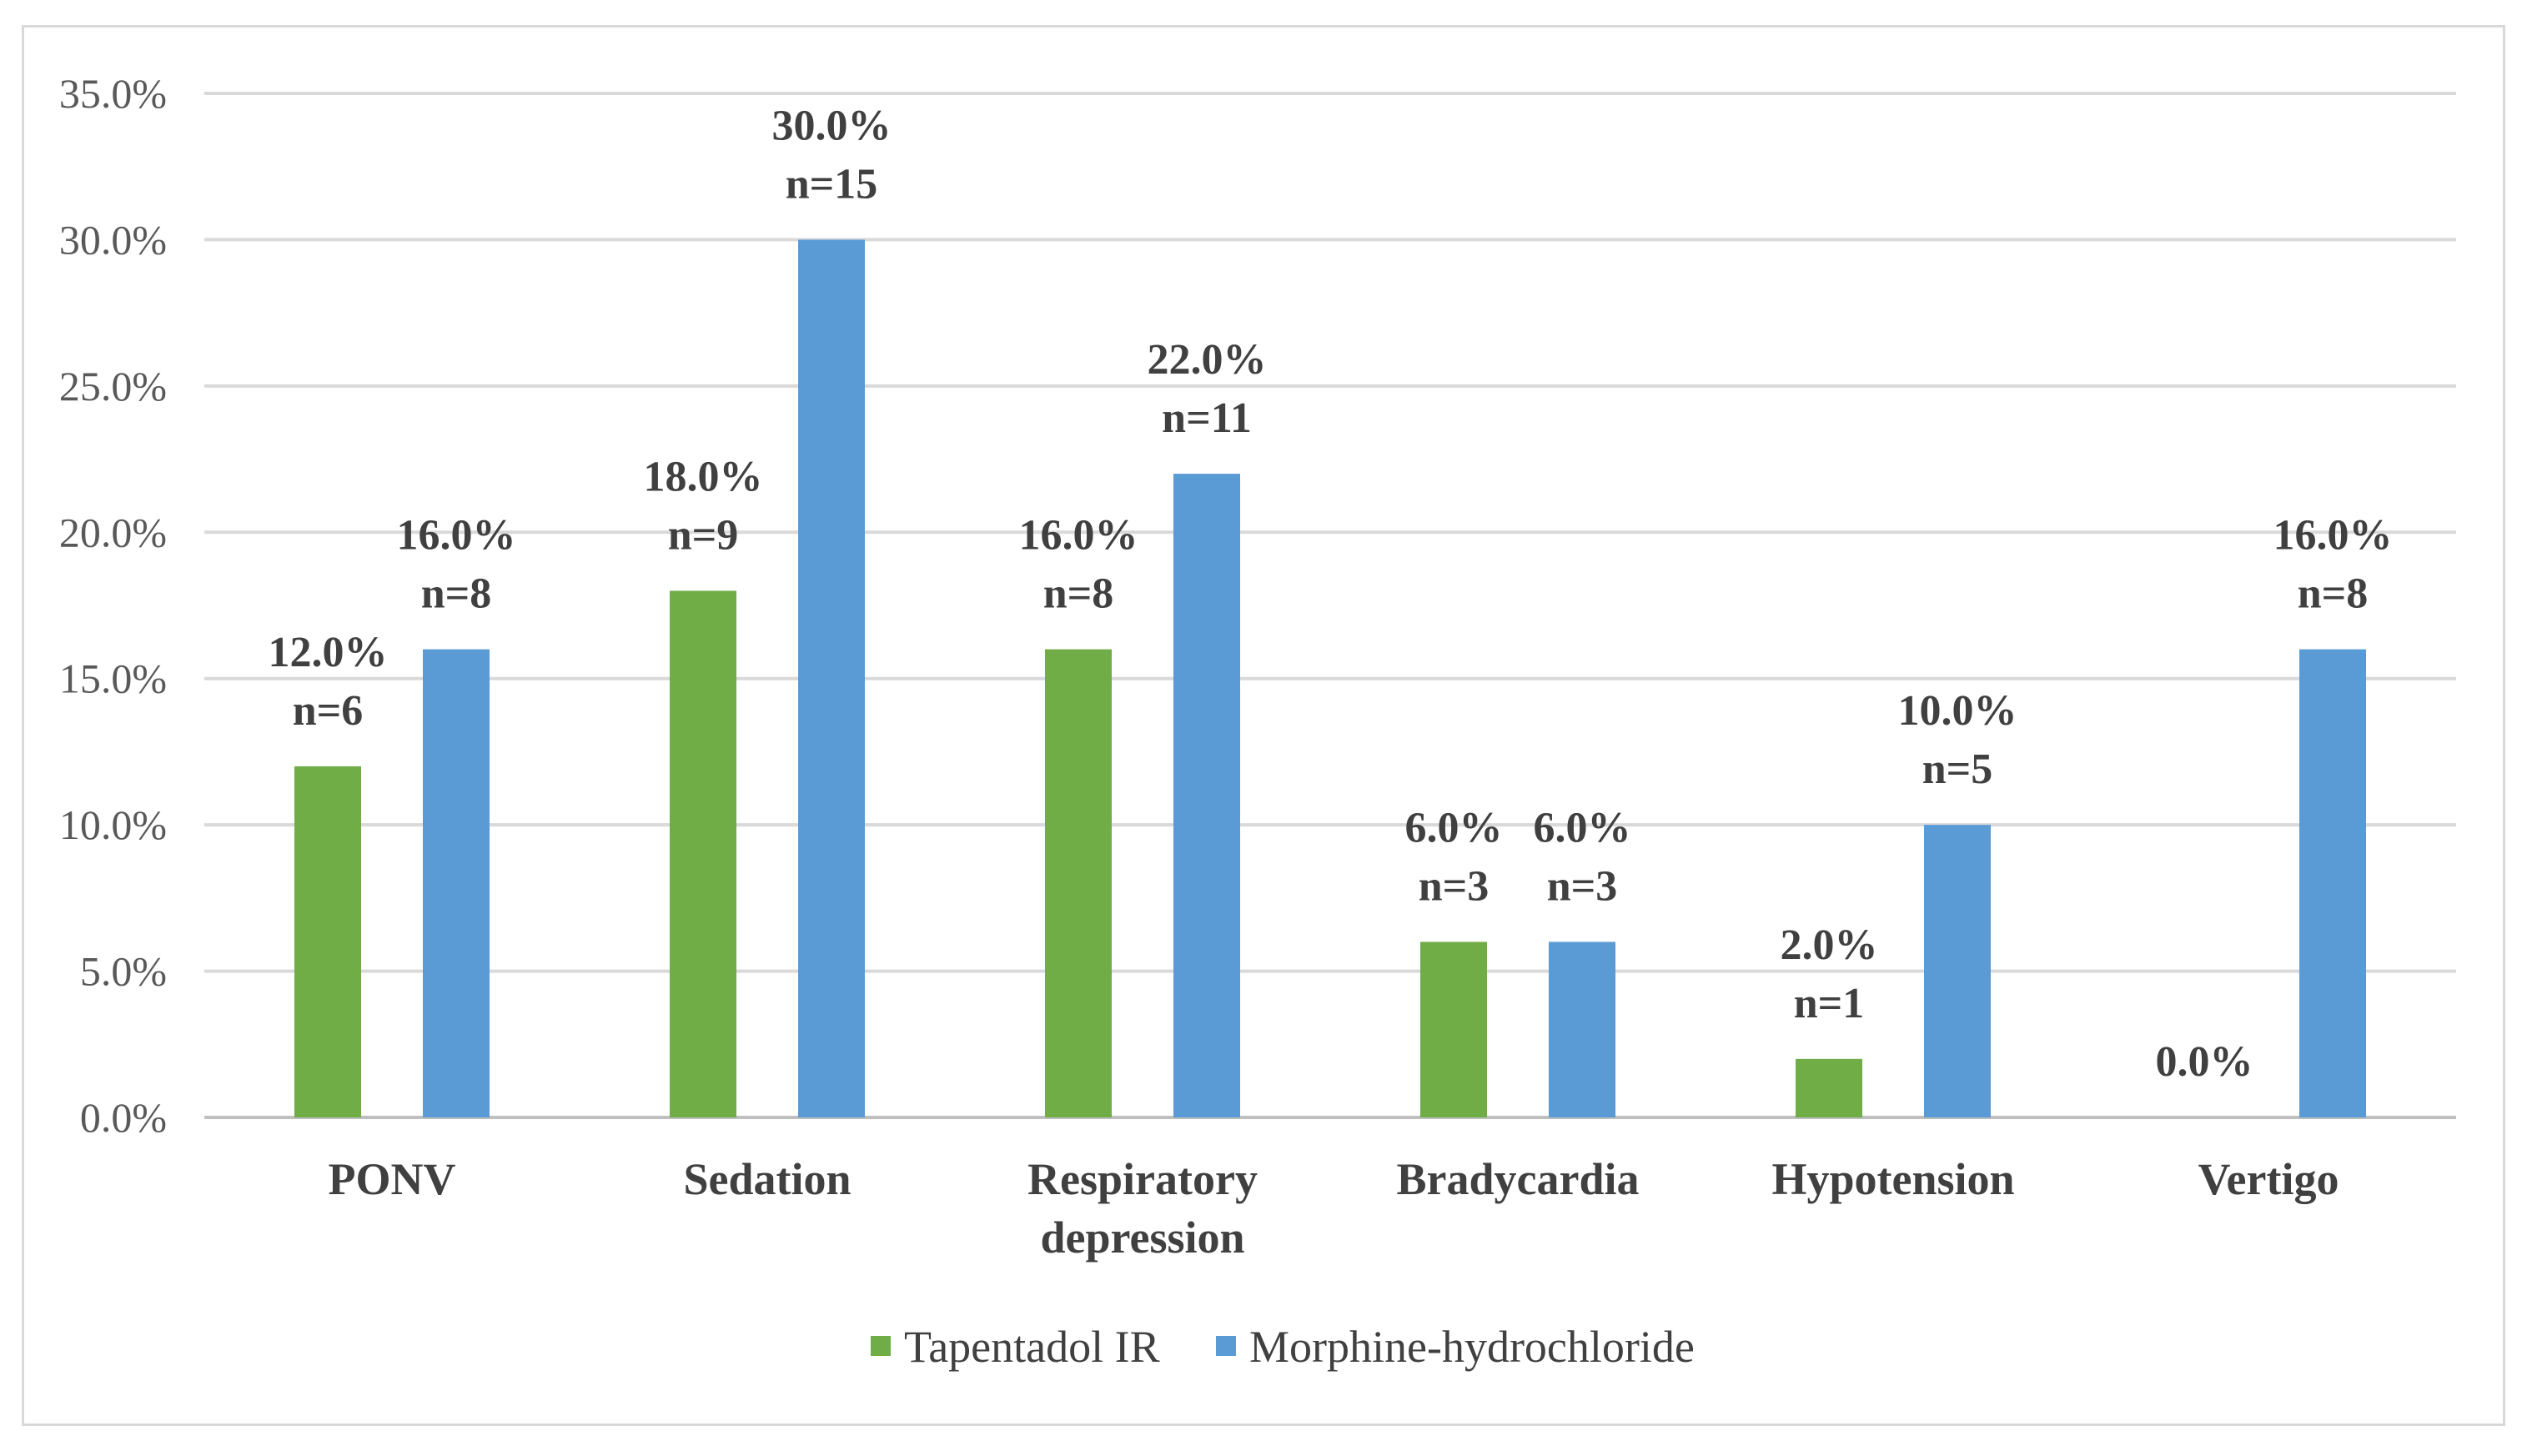  Describe the element at coordinates (2204, 1062) in the screenshot. I see `data-label: 0.0%` at that location.